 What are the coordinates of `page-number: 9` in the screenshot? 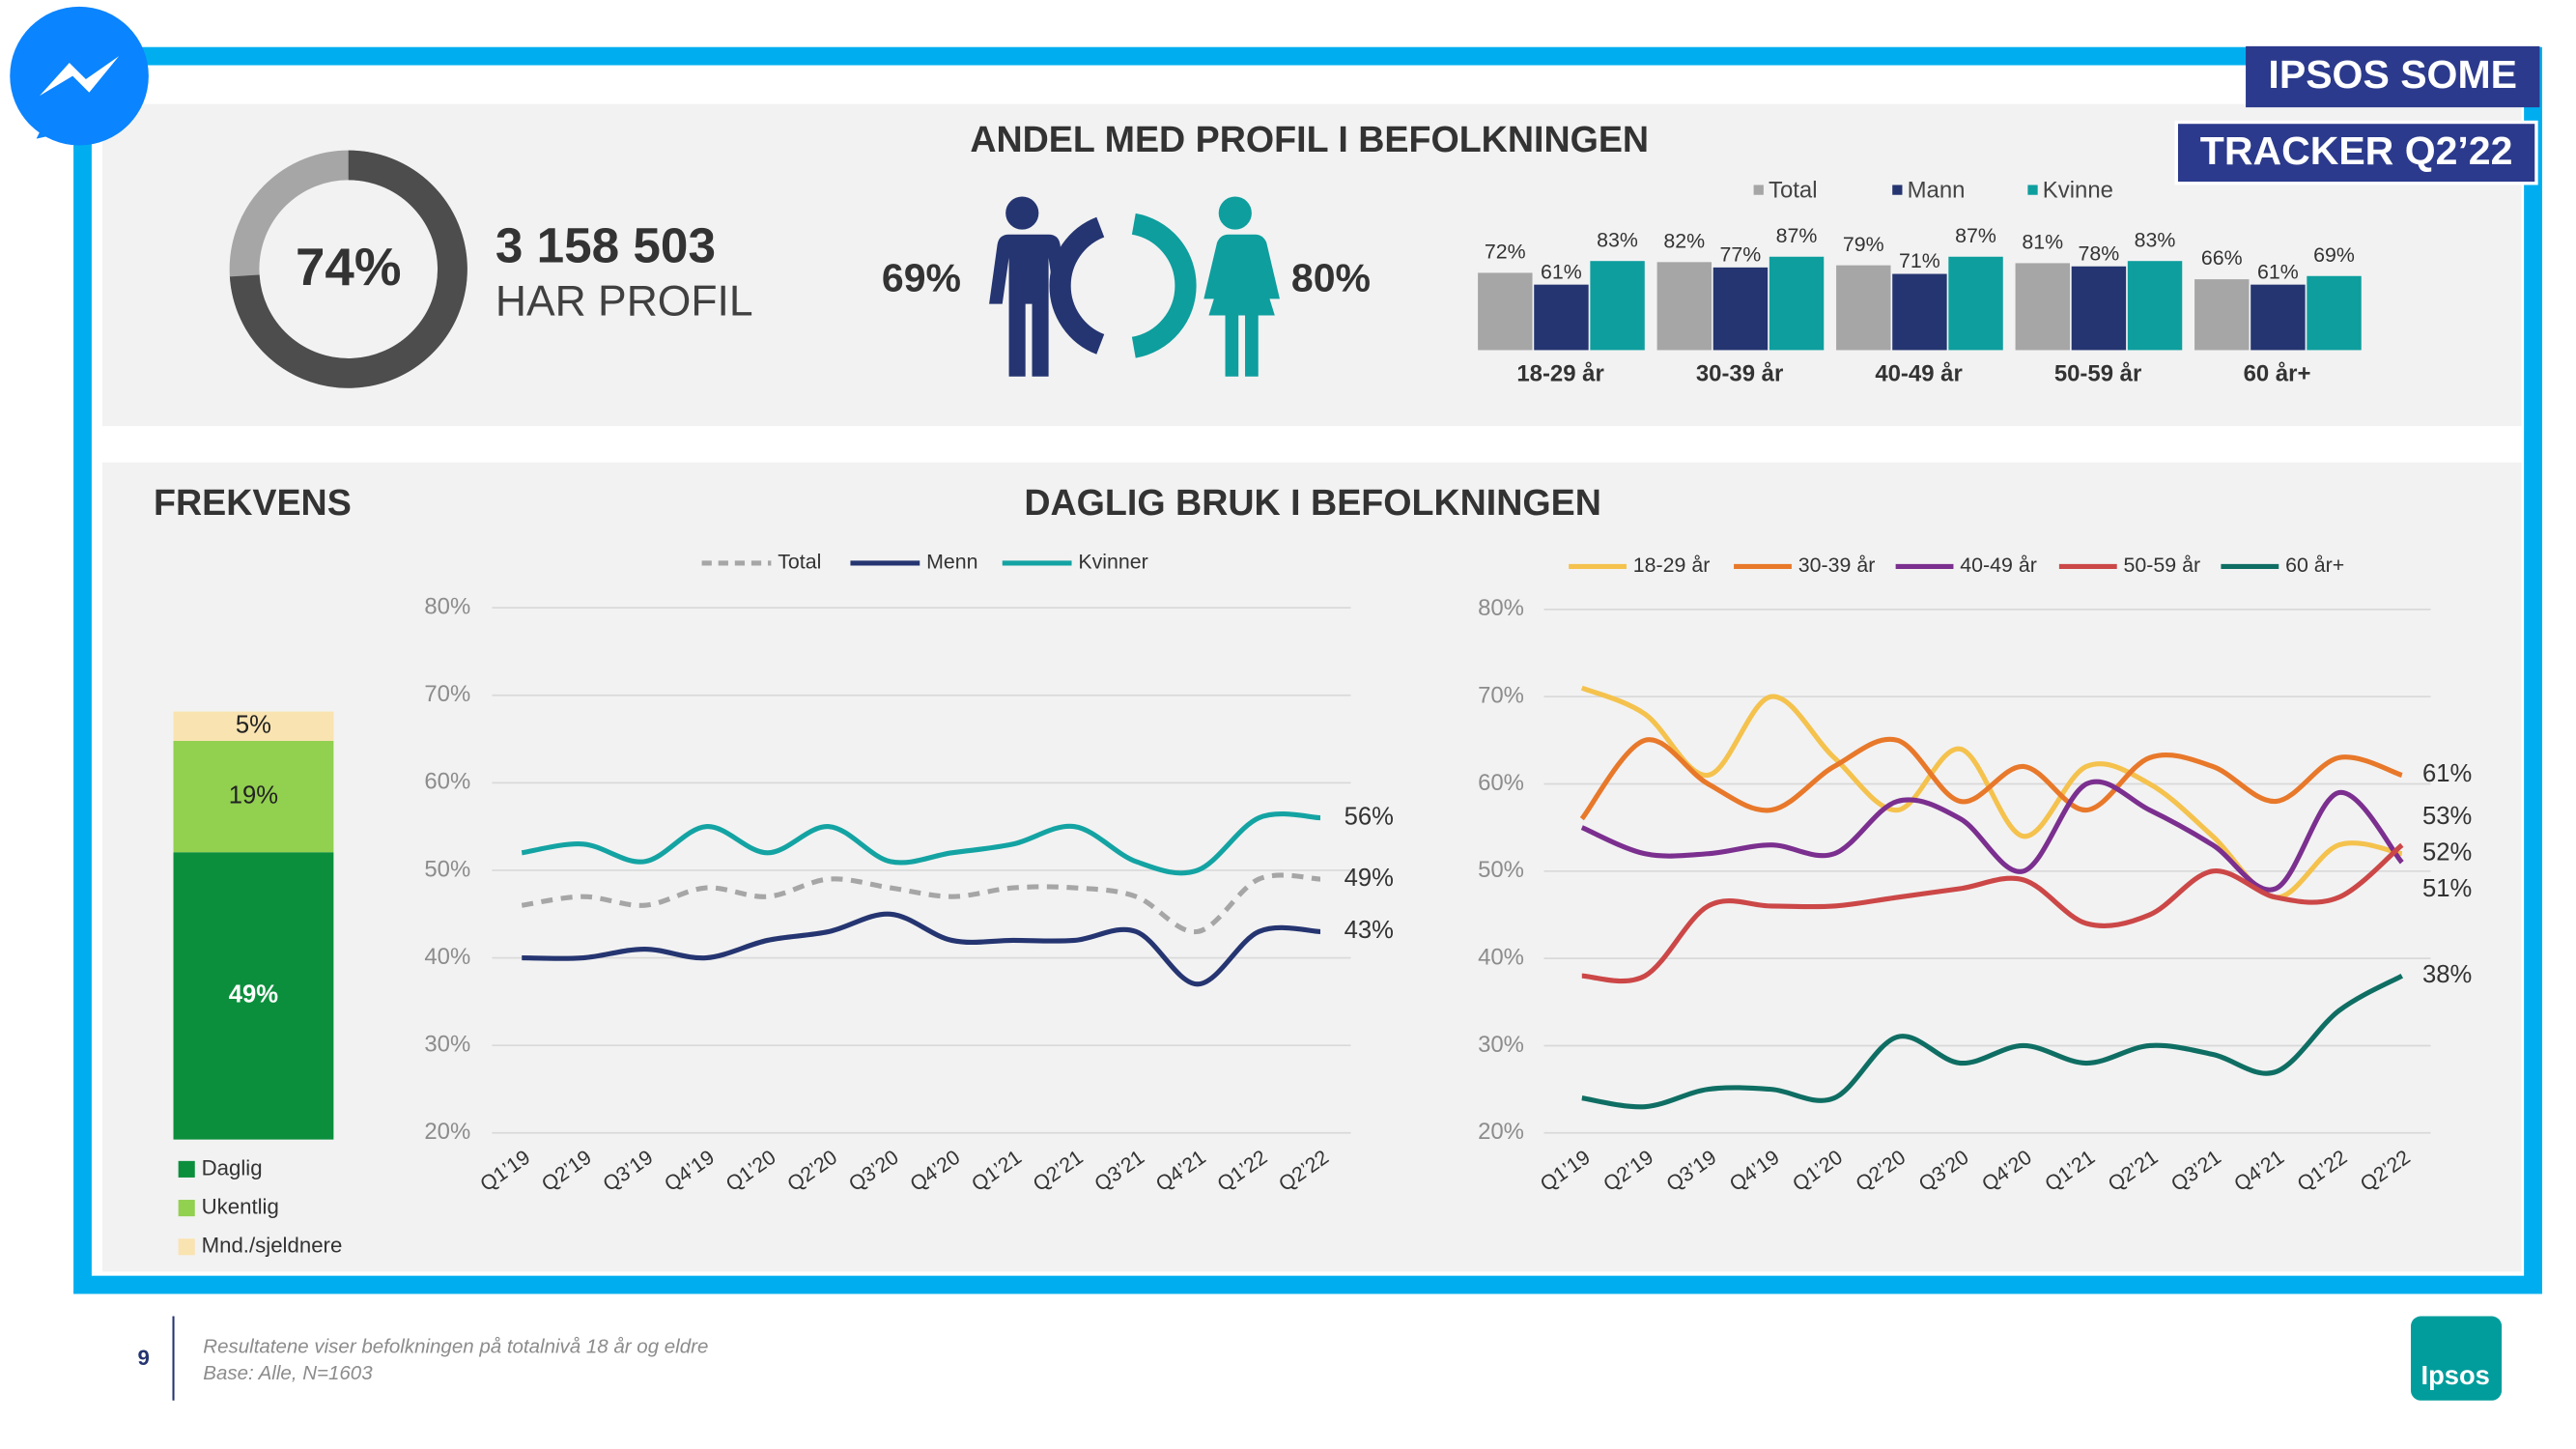 It's located at (144, 1358).